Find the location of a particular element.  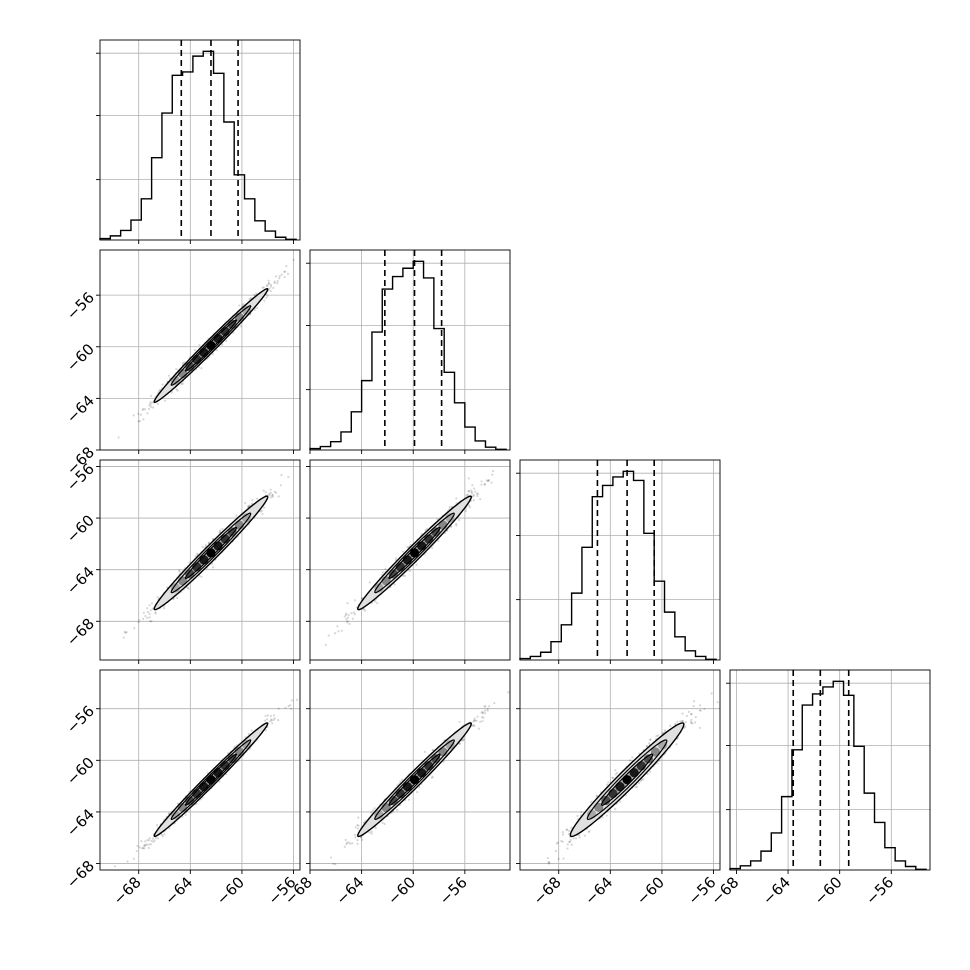

x-tick-label: −64 is located at coordinates (598, 890).